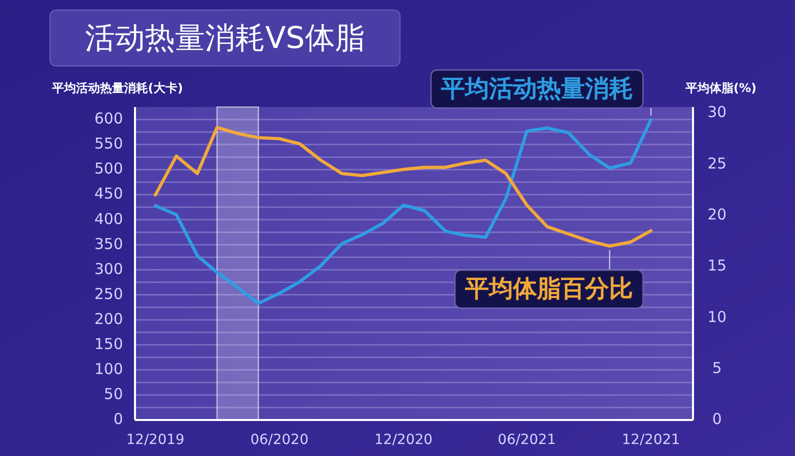  Describe the element at coordinates (717, 419) in the screenshot. I see `y2-tick-label: 0` at that location.